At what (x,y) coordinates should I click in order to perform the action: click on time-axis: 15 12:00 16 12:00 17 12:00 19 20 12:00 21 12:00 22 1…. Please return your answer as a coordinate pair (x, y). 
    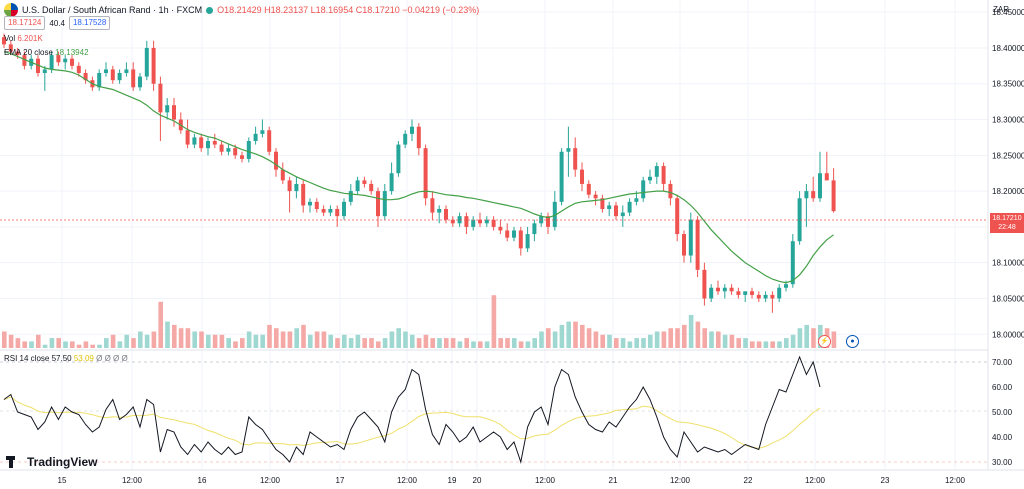
    Looking at the image, I should click on (512, 480).